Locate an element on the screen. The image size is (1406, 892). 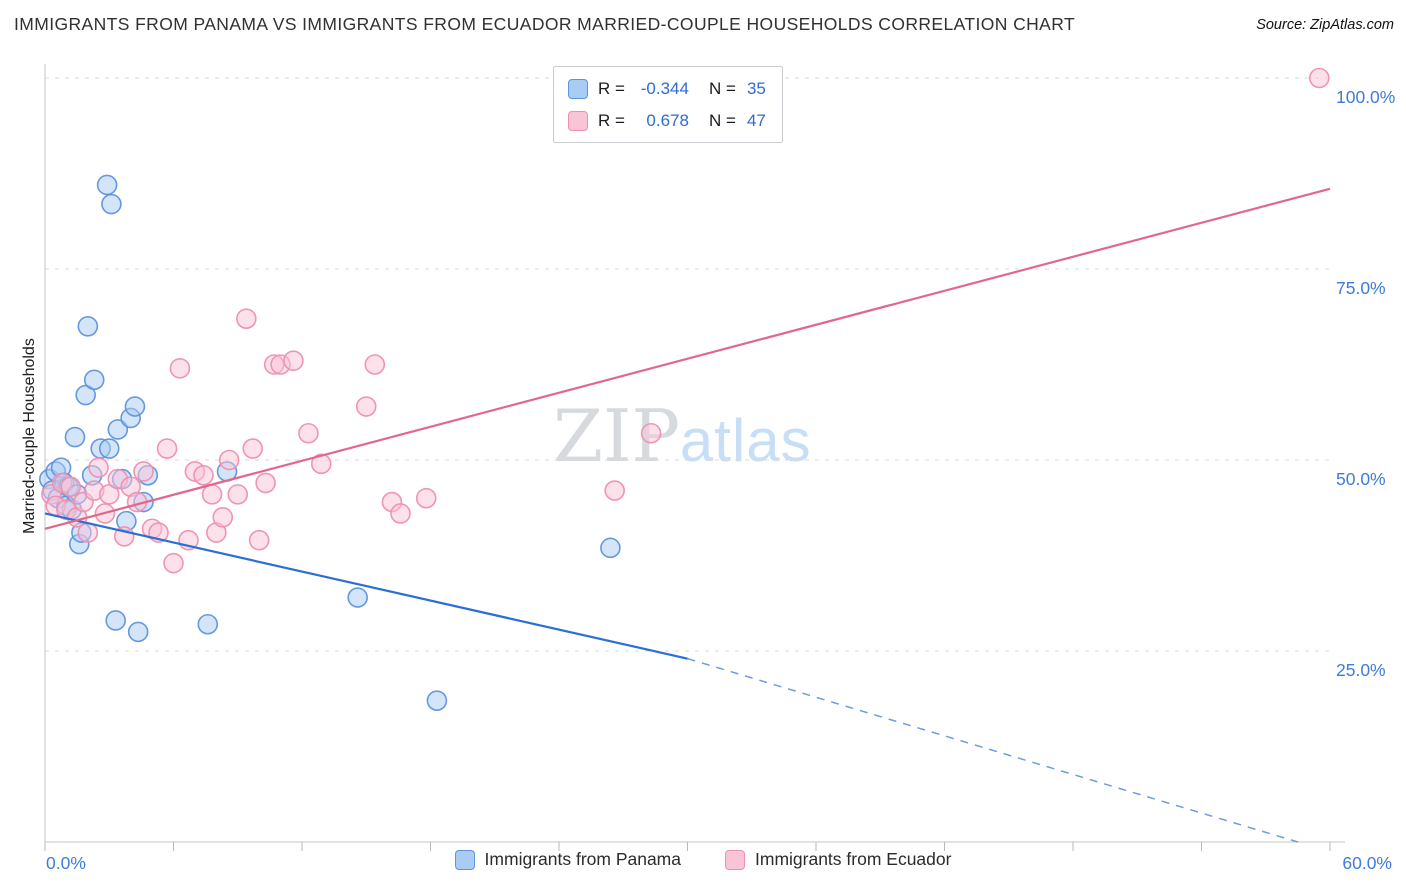
panama-legend-item: Immigrants from Panama is located at coordinates (567, 859).